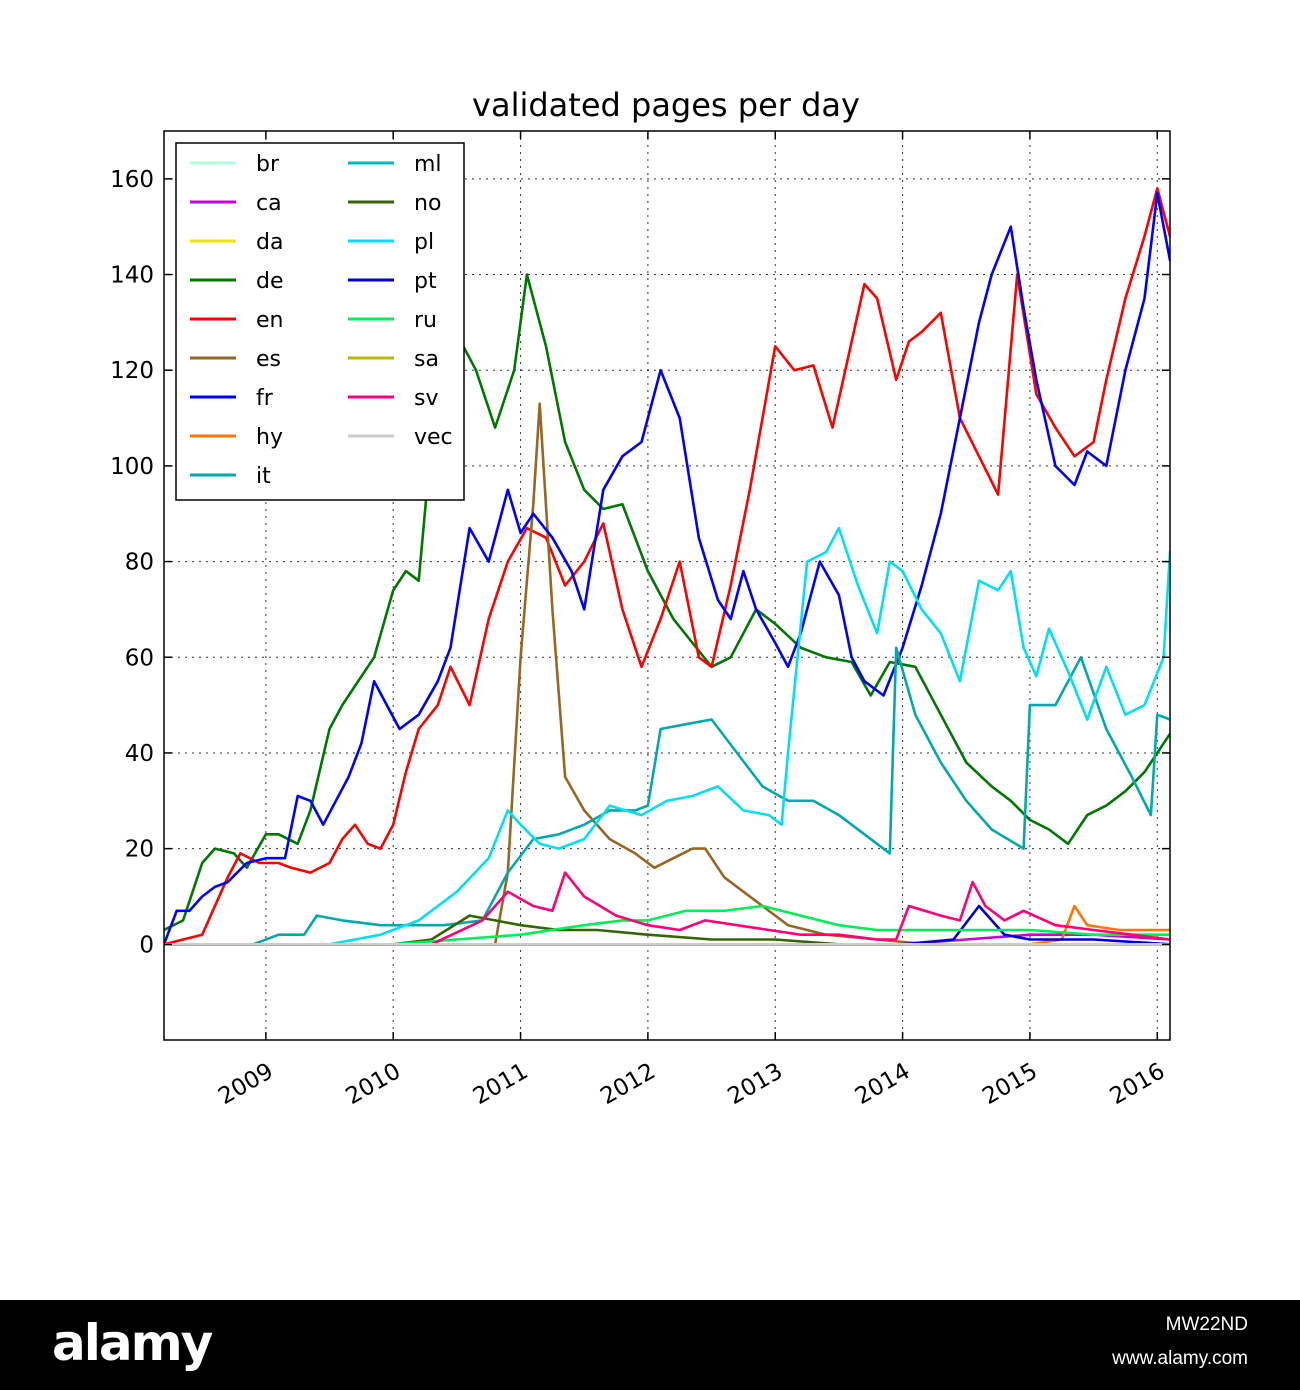  Describe the element at coordinates (132, 371) in the screenshot. I see `y-tick-label: 120` at that location.